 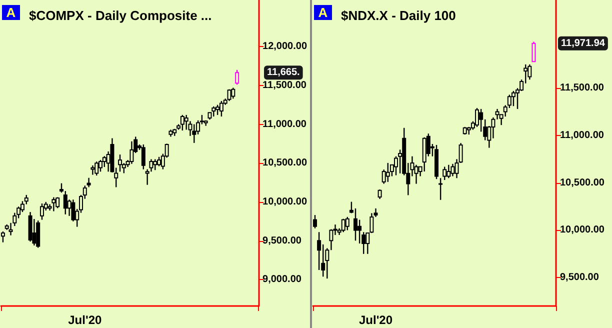 What do you see at coordinates (583, 43) in the screenshot?
I see `text: 11,971.94` at bounding box center [583, 43].